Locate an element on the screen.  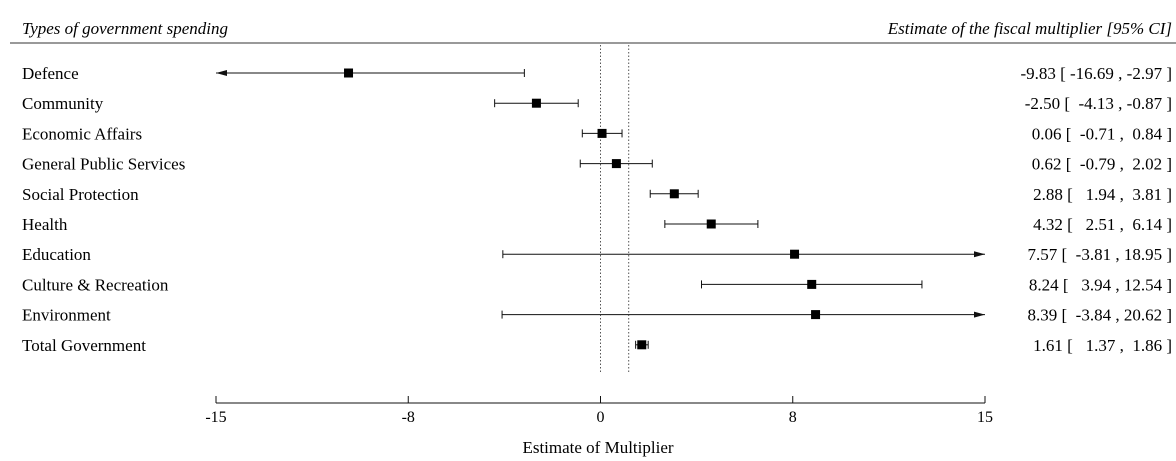
row-estimate-text: -2.50 [ -4.13 , -0.87 ] is located at coordinates (1098, 103).